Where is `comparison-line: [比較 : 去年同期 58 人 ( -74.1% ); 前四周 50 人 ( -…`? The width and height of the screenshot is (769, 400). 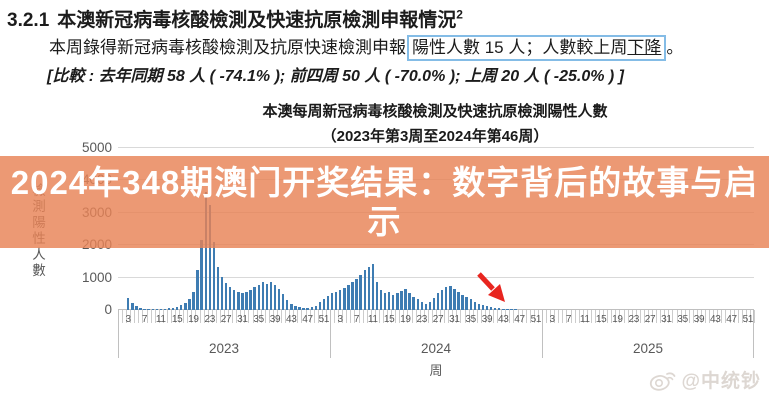 comparison-line: [比較 : 去年同期 58 人 ( -74.1% ); 前四周 50 人 ( -… is located at coordinates (335, 76).